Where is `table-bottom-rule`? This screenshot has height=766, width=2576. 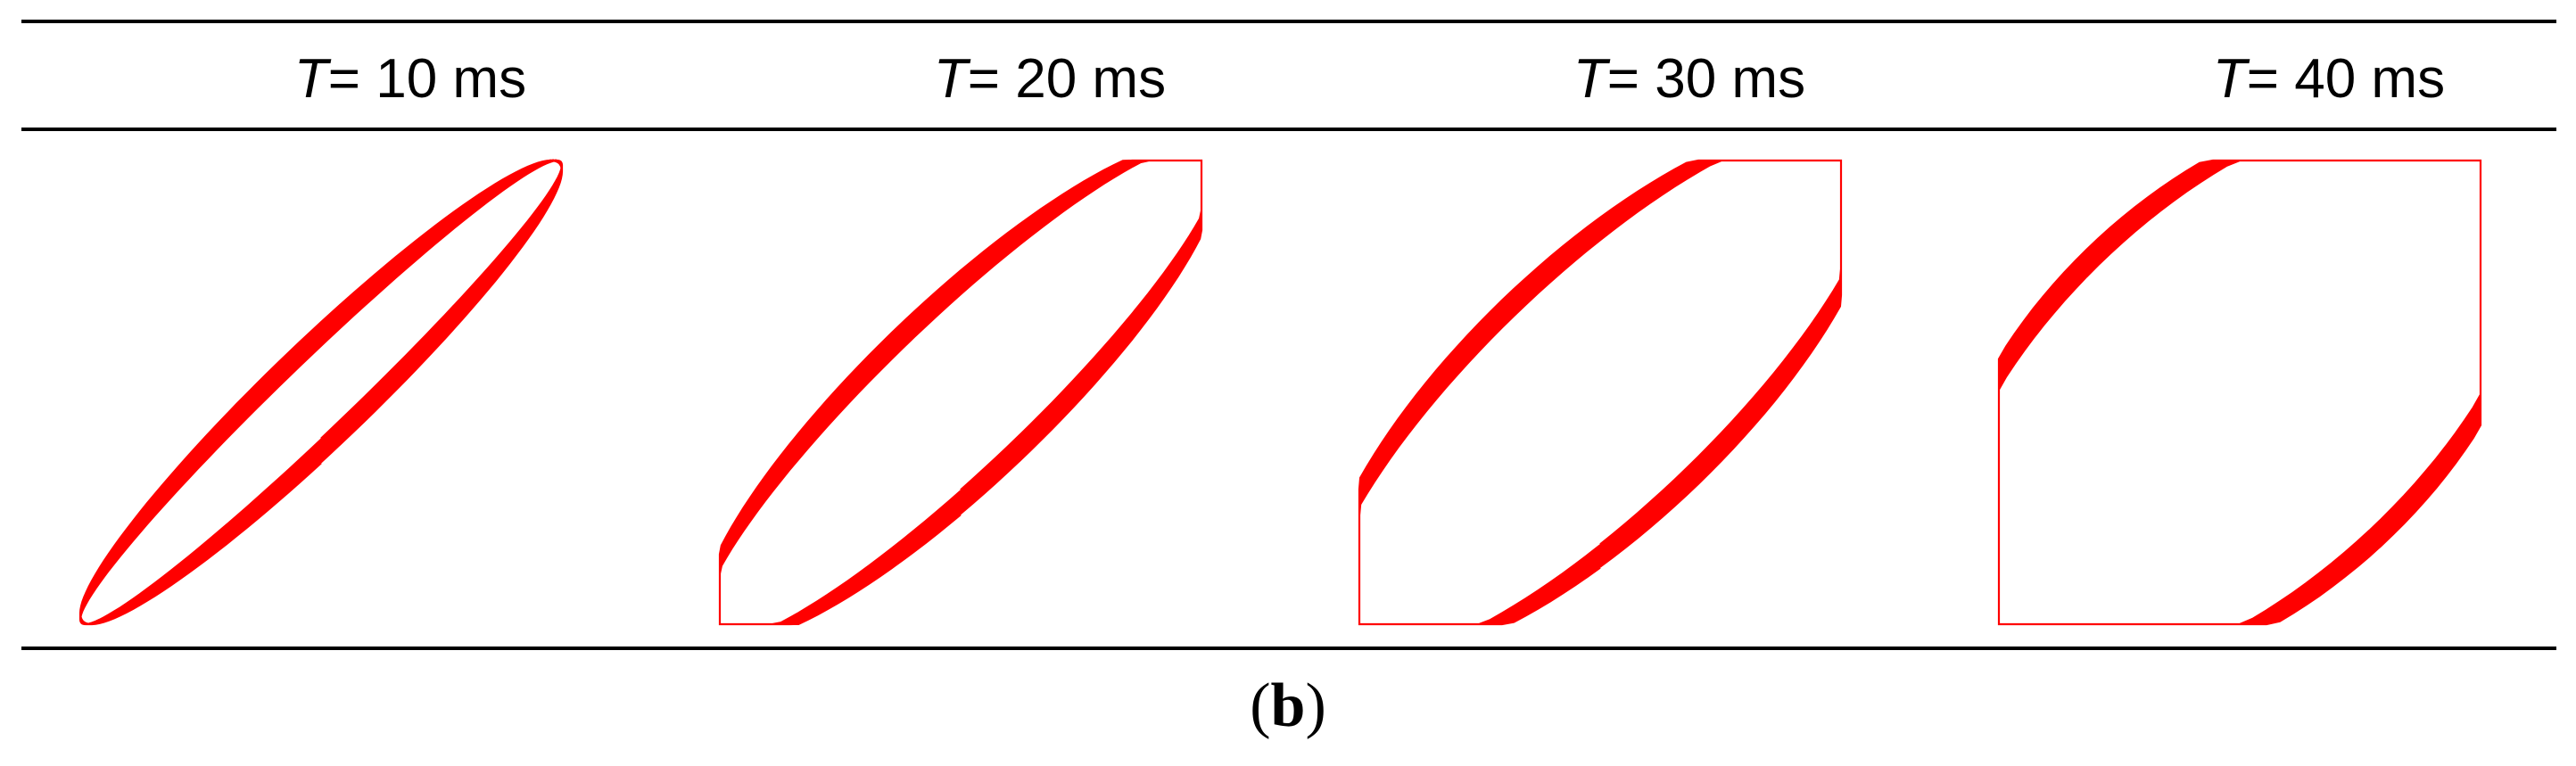 table-bottom-rule is located at coordinates (1288, 648).